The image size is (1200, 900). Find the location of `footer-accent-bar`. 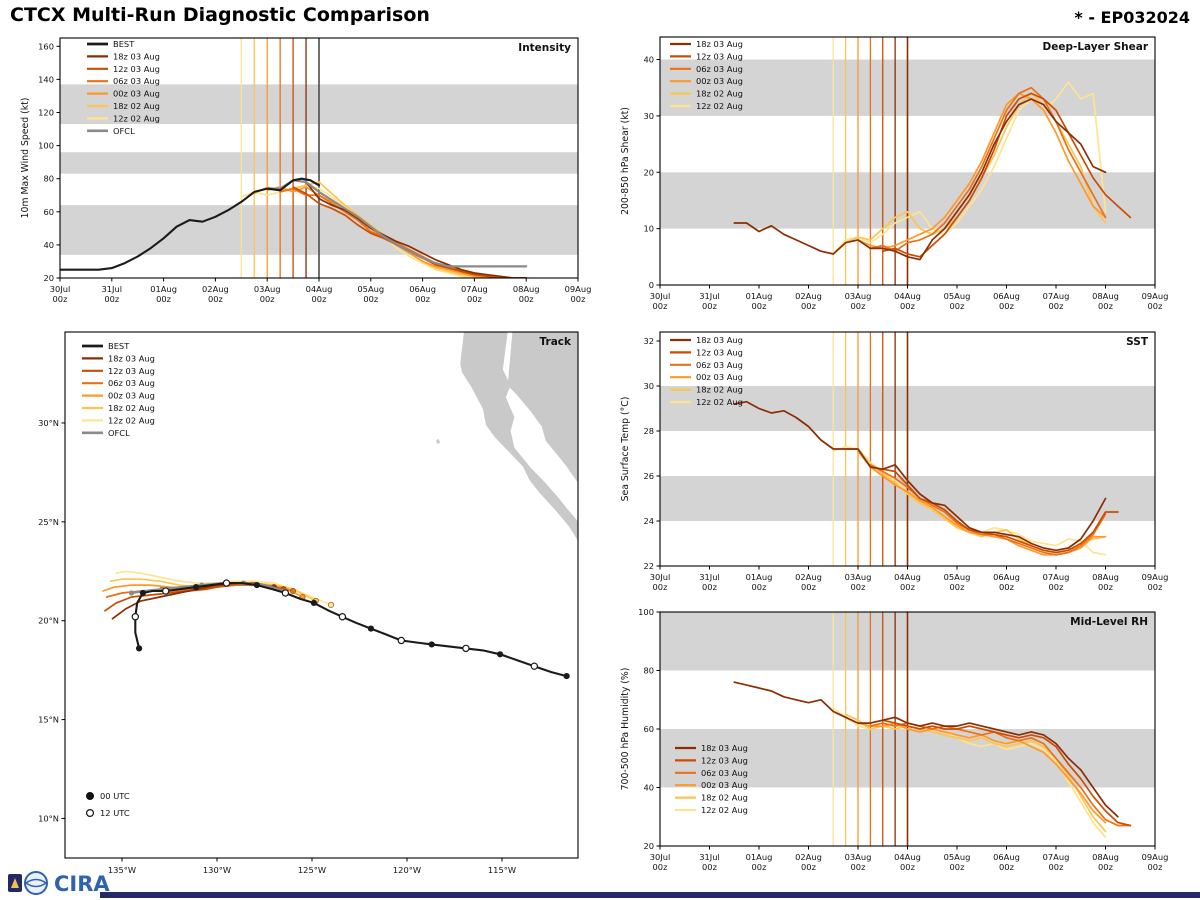

footer-accent-bar is located at coordinates (650, 895).